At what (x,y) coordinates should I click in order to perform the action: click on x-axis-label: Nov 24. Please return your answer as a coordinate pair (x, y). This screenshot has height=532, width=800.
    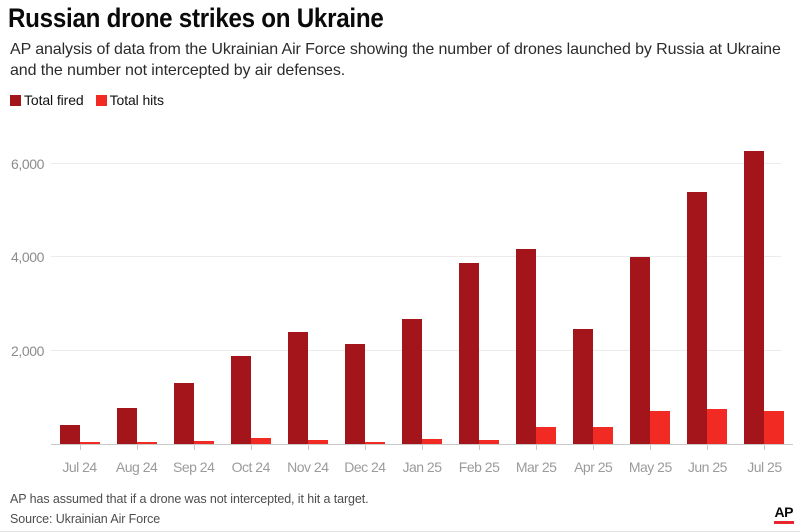
    Looking at the image, I should click on (308, 467).